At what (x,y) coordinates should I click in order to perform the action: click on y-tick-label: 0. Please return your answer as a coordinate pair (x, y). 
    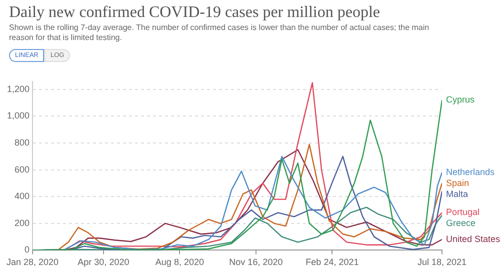
    Looking at the image, I should click on (27, 249).